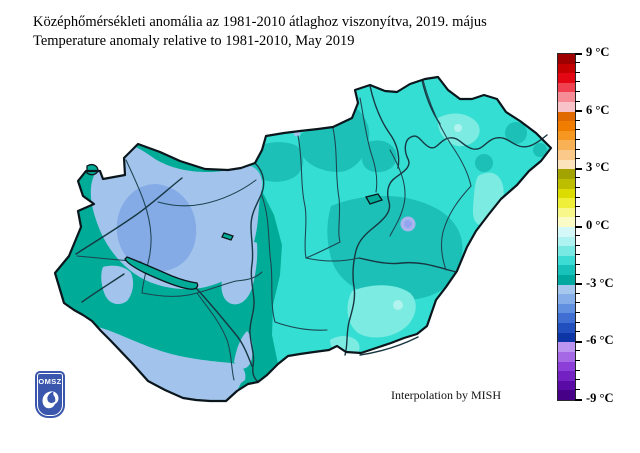  What do you see at coordinates (122, 366) in the screenshot?
I see `region-mediumblue-south-spot` at bounding box center [122, 366].